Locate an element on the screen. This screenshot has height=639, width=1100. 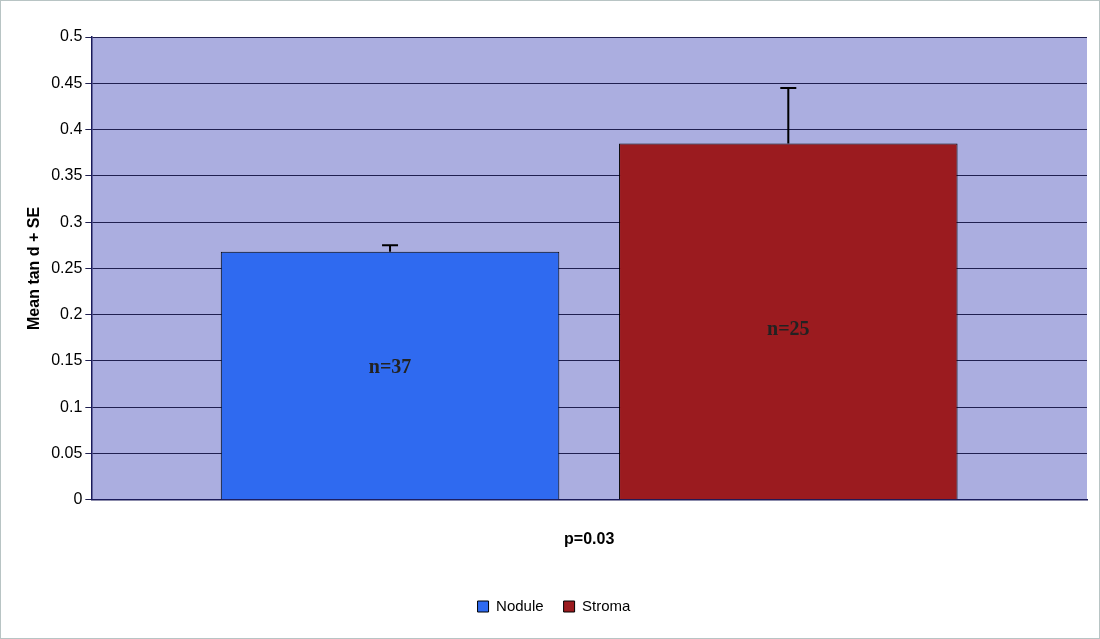
y-tick-label: 0.5 is located at coordinates (71, 36).